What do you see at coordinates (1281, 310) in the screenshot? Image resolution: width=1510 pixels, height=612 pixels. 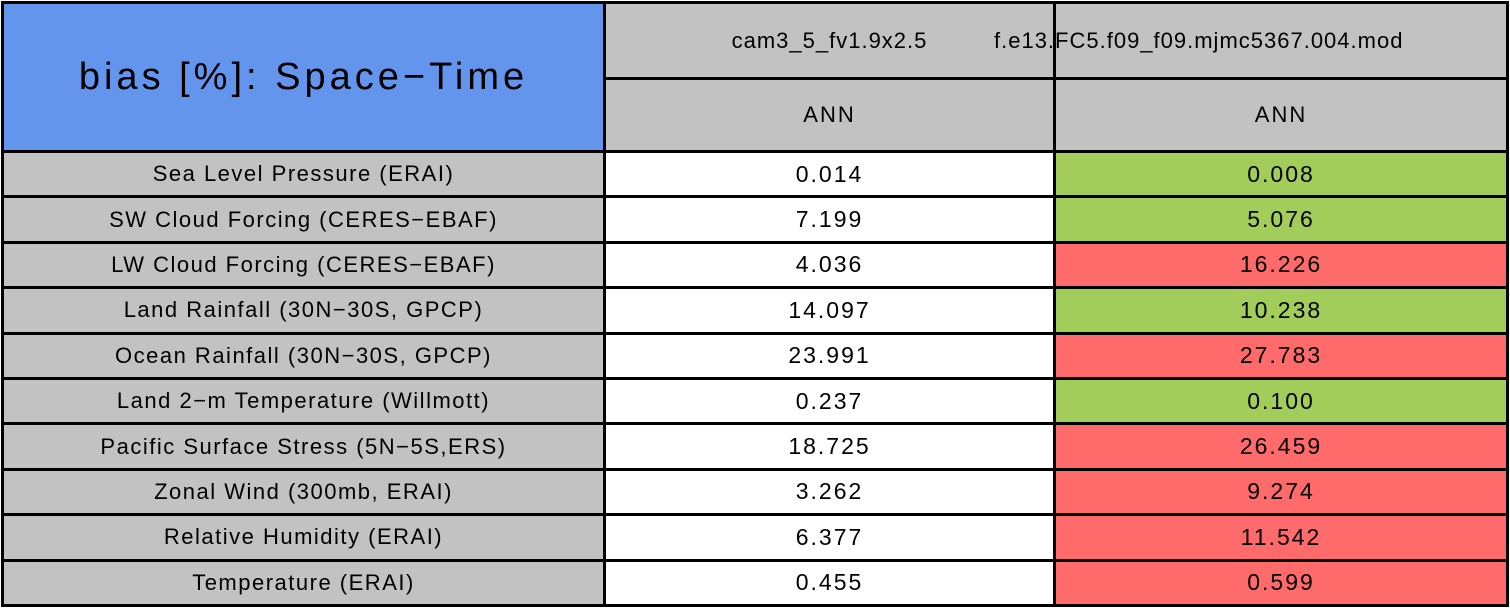 I see `value-cell: 10.238` at bounding box center [1281, 310].